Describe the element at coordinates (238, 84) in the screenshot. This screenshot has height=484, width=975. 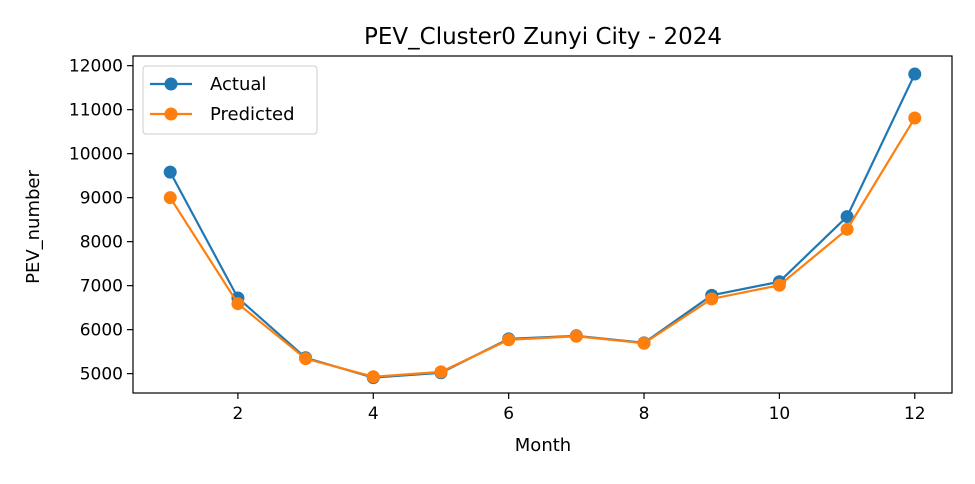
I see `legend-actual-label: Actual` at that location.